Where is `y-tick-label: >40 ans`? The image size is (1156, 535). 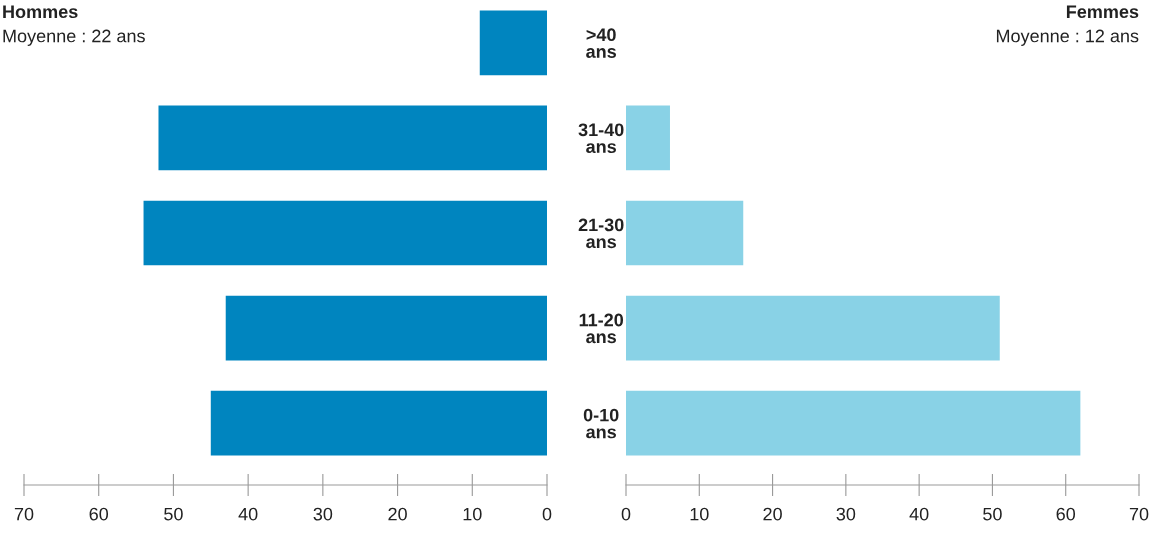
y-tick-label: >40 ans is located at coordinates (601, 43).